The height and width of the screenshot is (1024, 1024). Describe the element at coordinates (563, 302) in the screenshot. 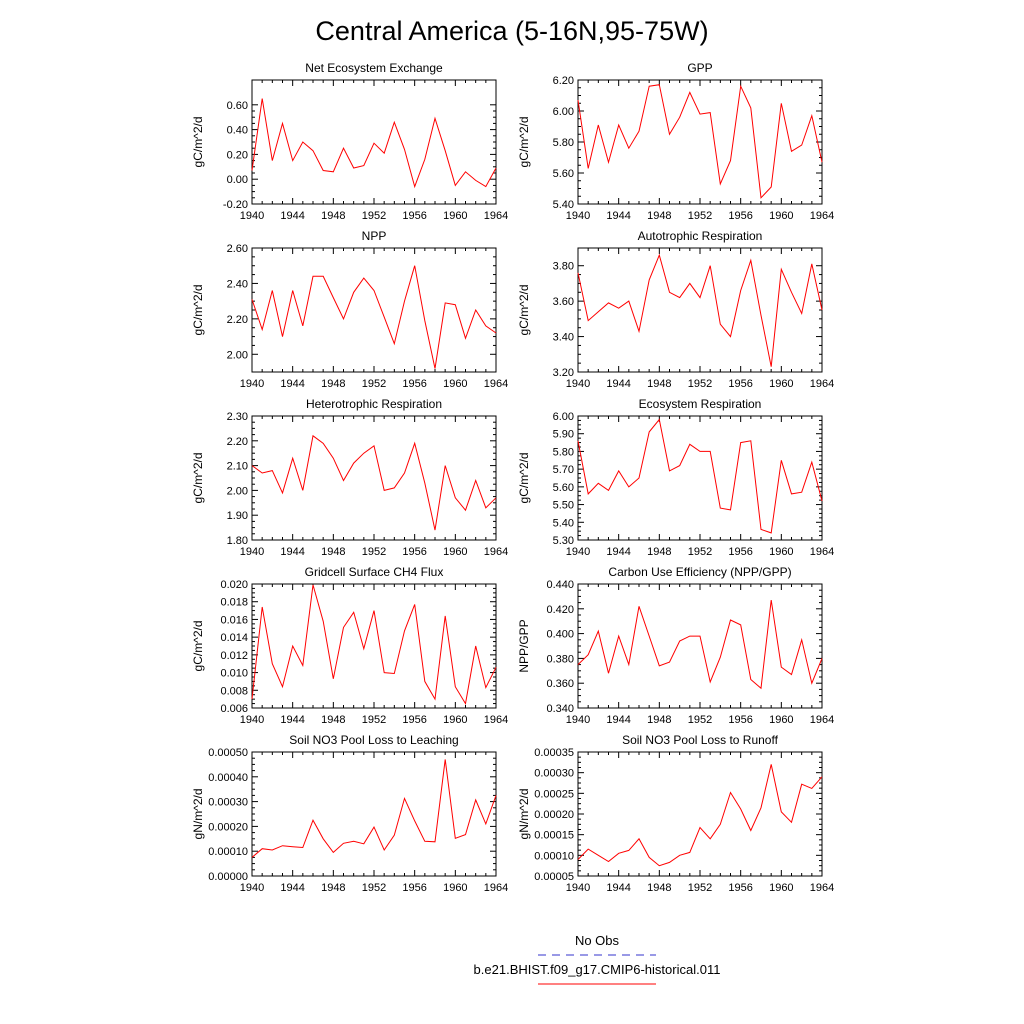

I see `y-tick-label: 3.60` at that location.